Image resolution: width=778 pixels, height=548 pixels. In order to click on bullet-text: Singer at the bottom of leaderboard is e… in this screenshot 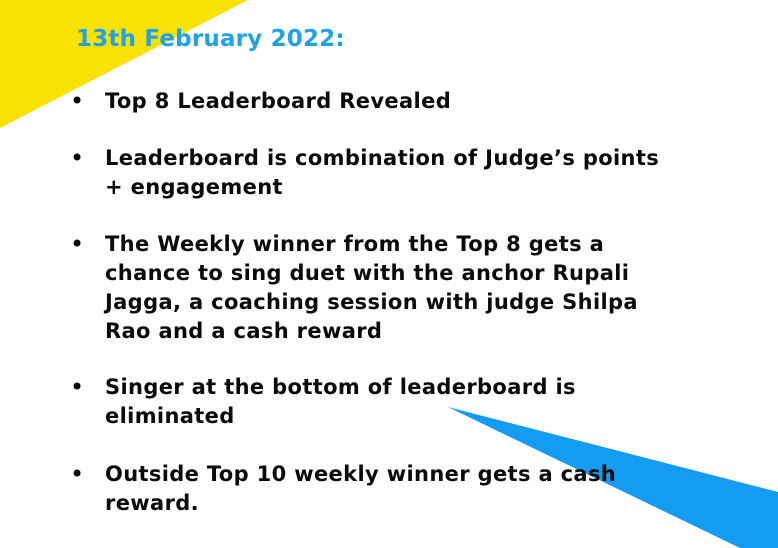, I will do `click(340, 401)`.